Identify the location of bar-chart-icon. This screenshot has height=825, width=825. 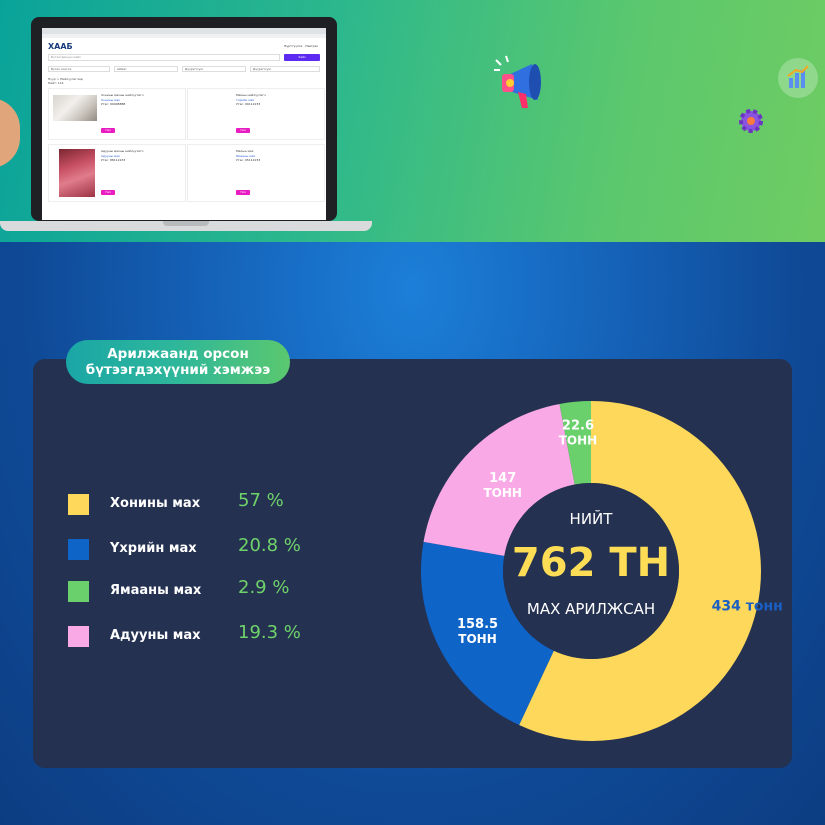
(798, 76).